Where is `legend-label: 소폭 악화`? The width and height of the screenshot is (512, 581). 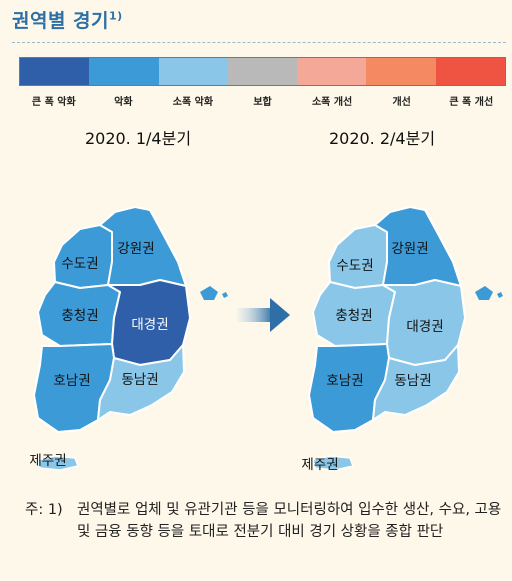
legend-label: 소폭 악화 is located at coordinates (193, 102).